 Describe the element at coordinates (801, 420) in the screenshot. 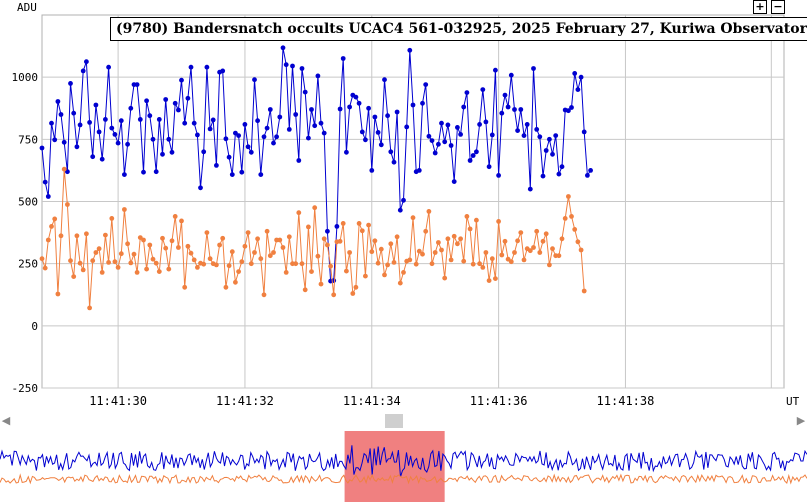

I see `scroll-right-arrow-icon: ▶` at that location.